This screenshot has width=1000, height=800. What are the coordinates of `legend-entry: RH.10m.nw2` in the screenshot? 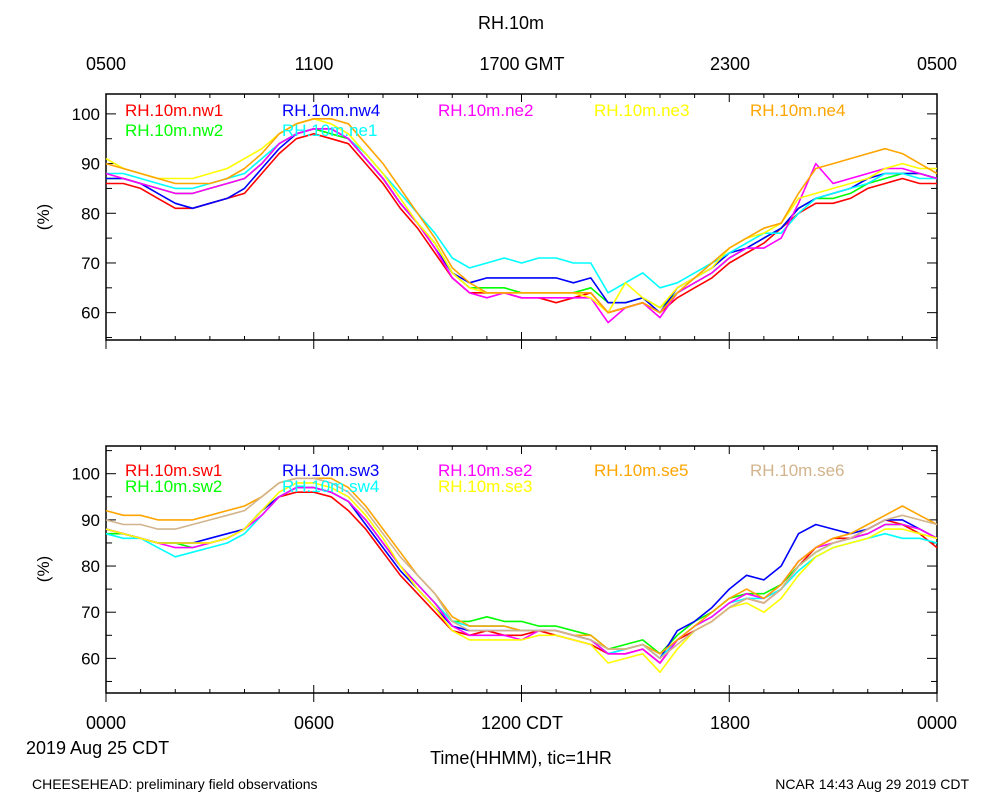 It's located at (174, 130).